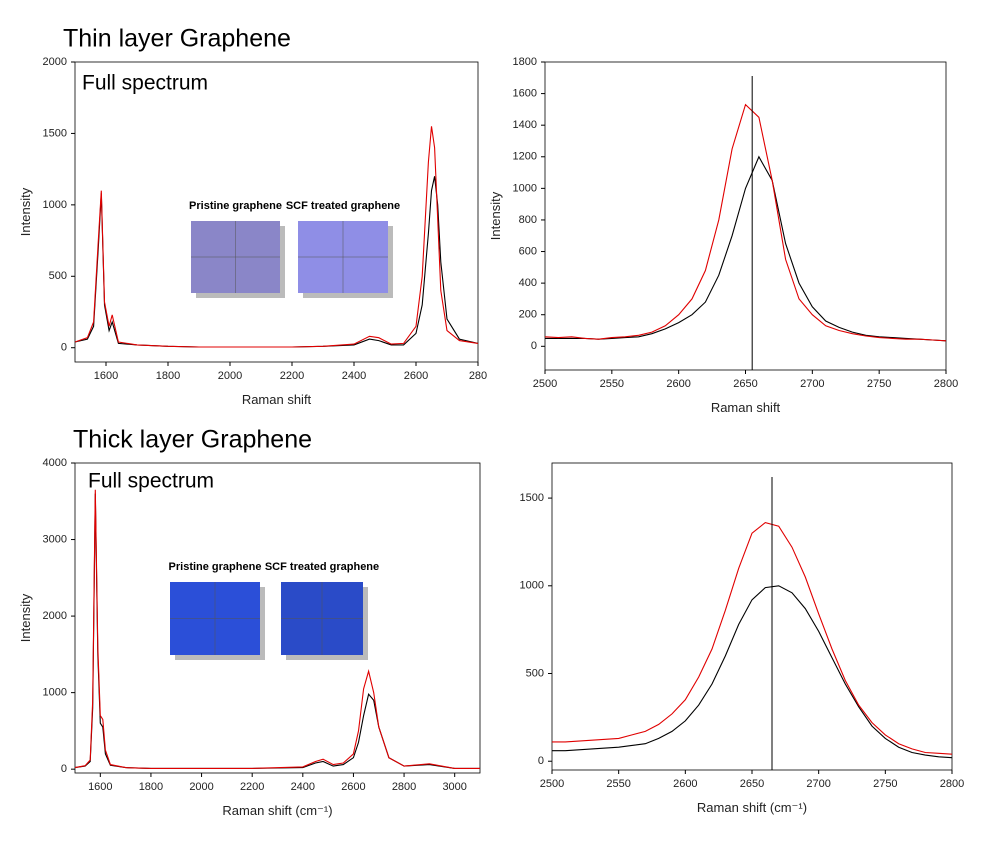 Image resolution: width=996 pixels, height=852 pixels. Describe the element at coordinates (192, 440) in the screenshot. I see `section-title: Thick layer Graphene` at that location.